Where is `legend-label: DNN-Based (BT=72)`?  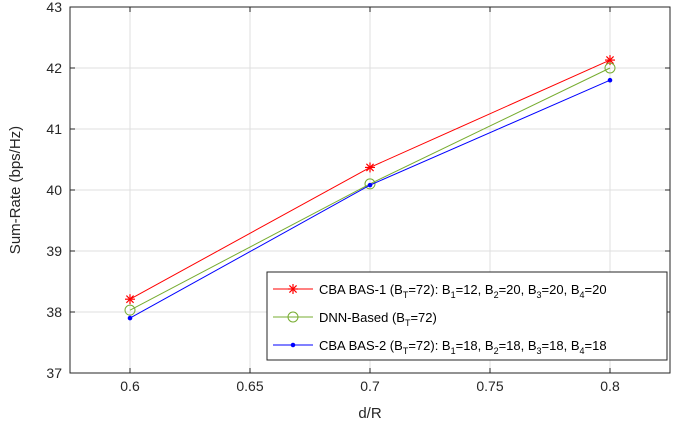
legend-label: DNN-Based (BT=72) is located at coordinates (378, 319).